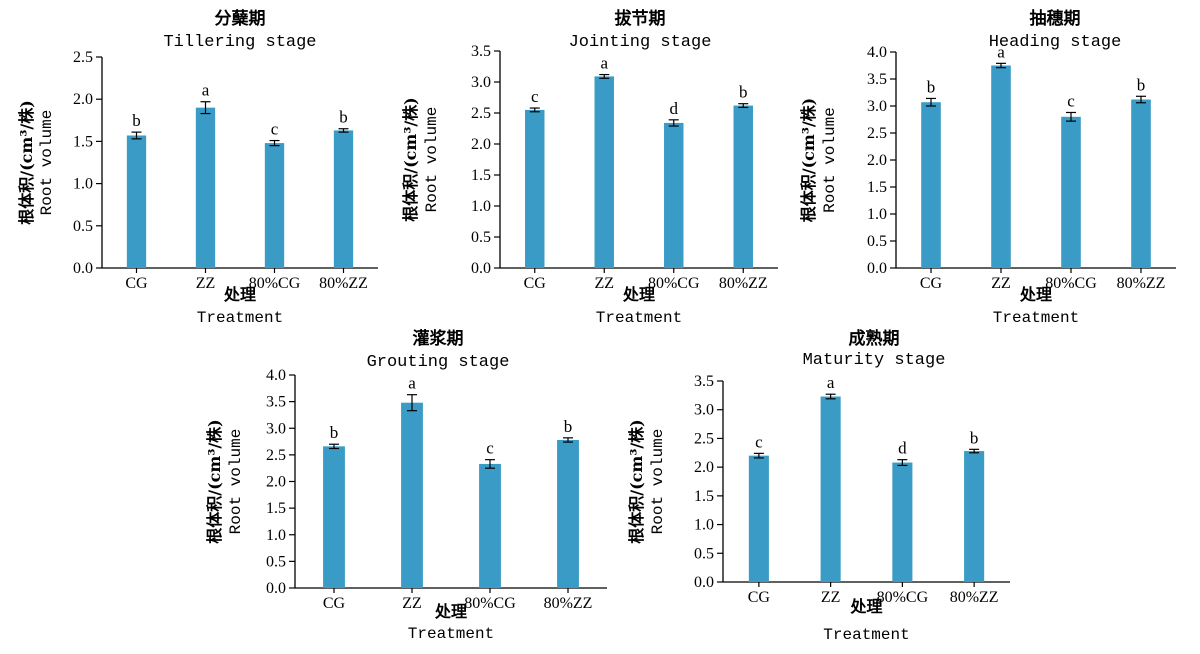  I want to click on chart-subtitle: Tillering stage, so click(239, 42).